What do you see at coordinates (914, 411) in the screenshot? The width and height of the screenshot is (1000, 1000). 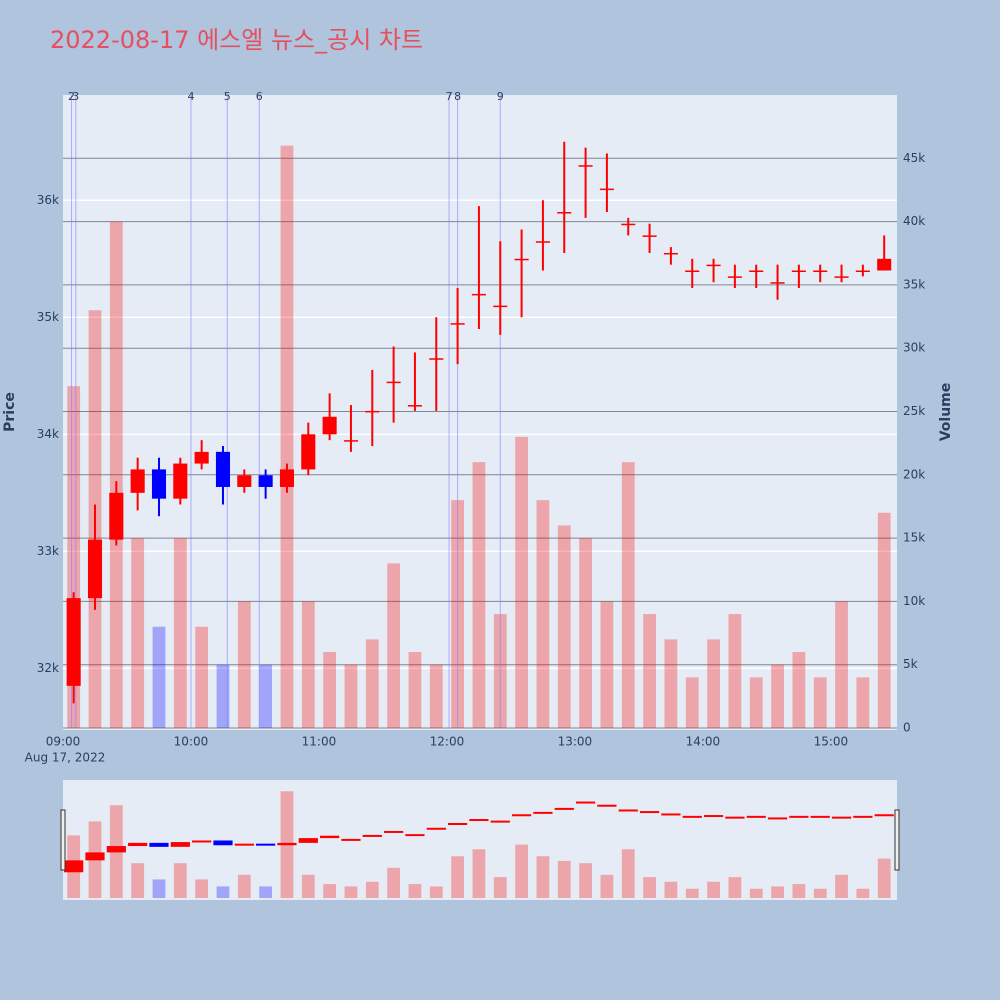 I see `y2-tick-label: 25k` at bounding box center [914, 411].